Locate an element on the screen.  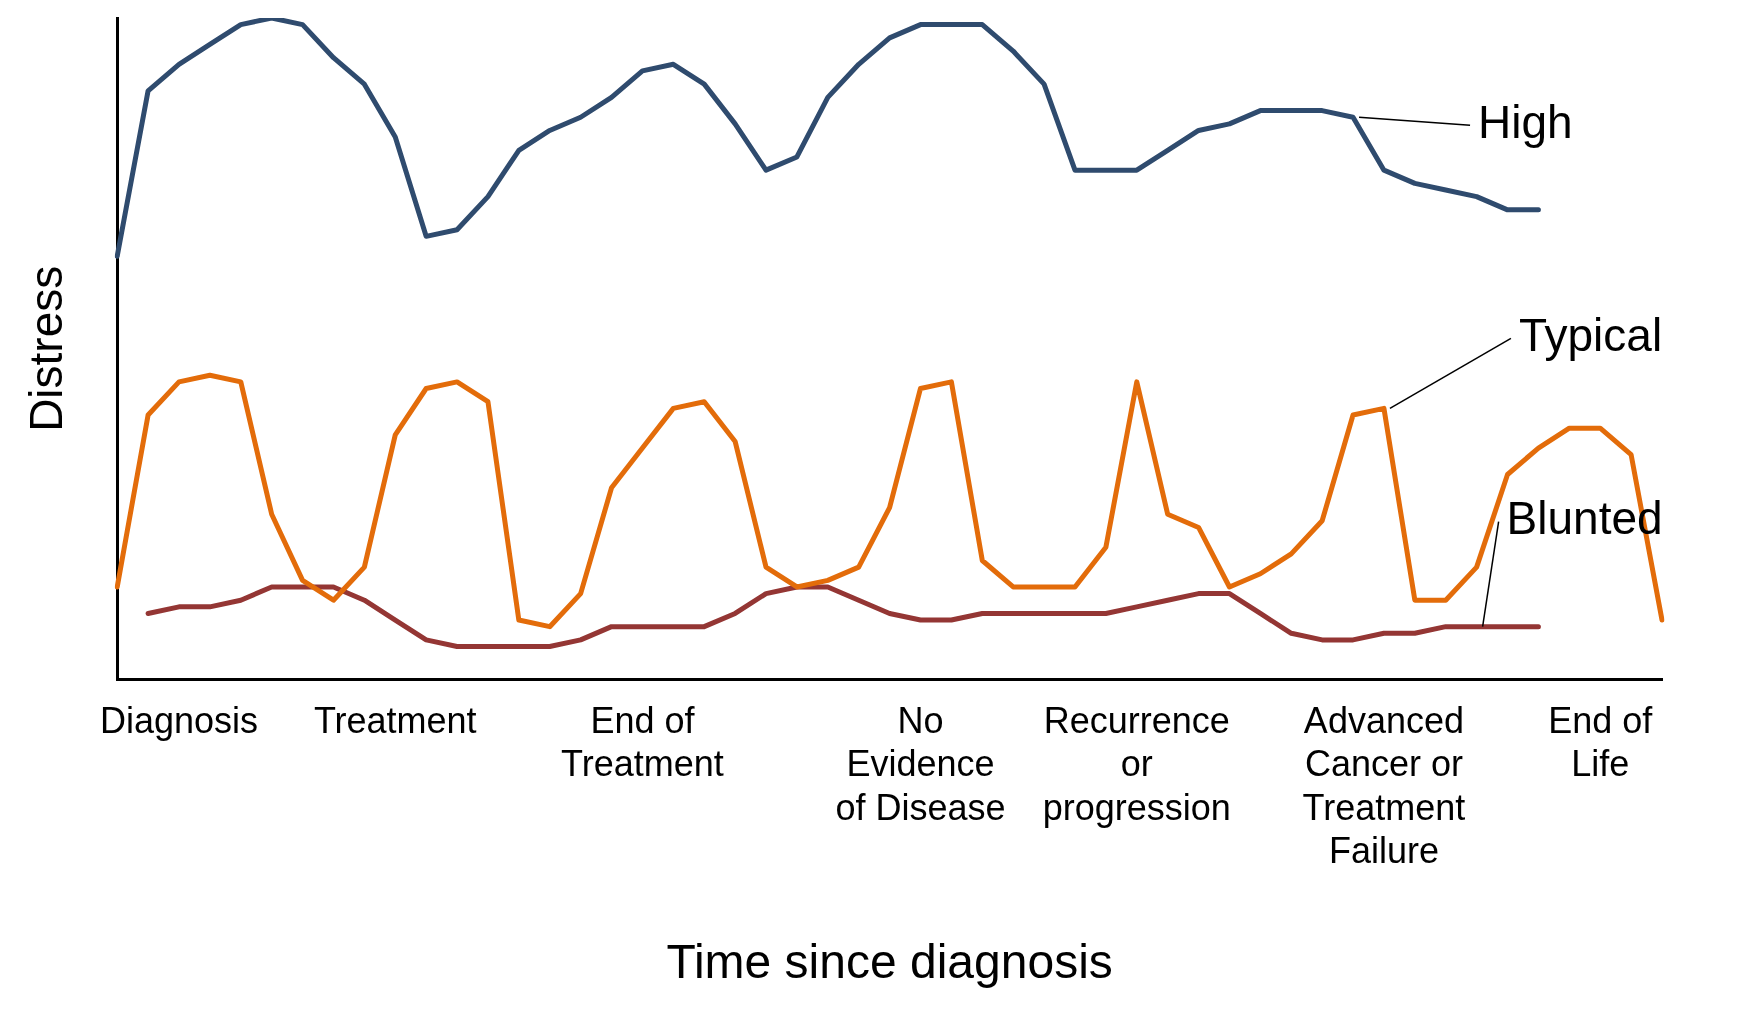
x-tick-label: End of Life is located at coordinates (1601, 742).